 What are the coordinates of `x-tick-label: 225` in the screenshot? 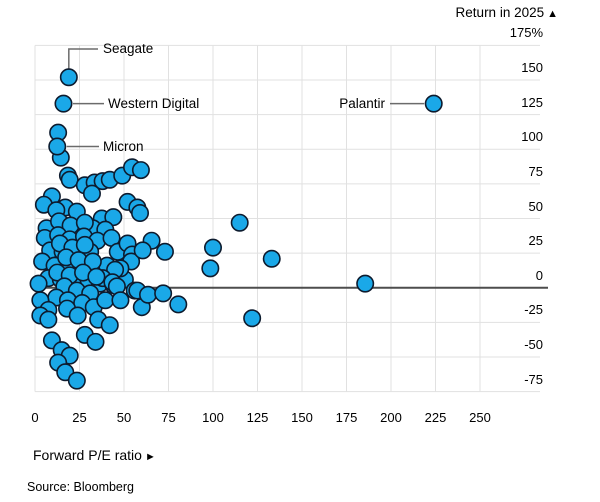 It's located at (435, 417).